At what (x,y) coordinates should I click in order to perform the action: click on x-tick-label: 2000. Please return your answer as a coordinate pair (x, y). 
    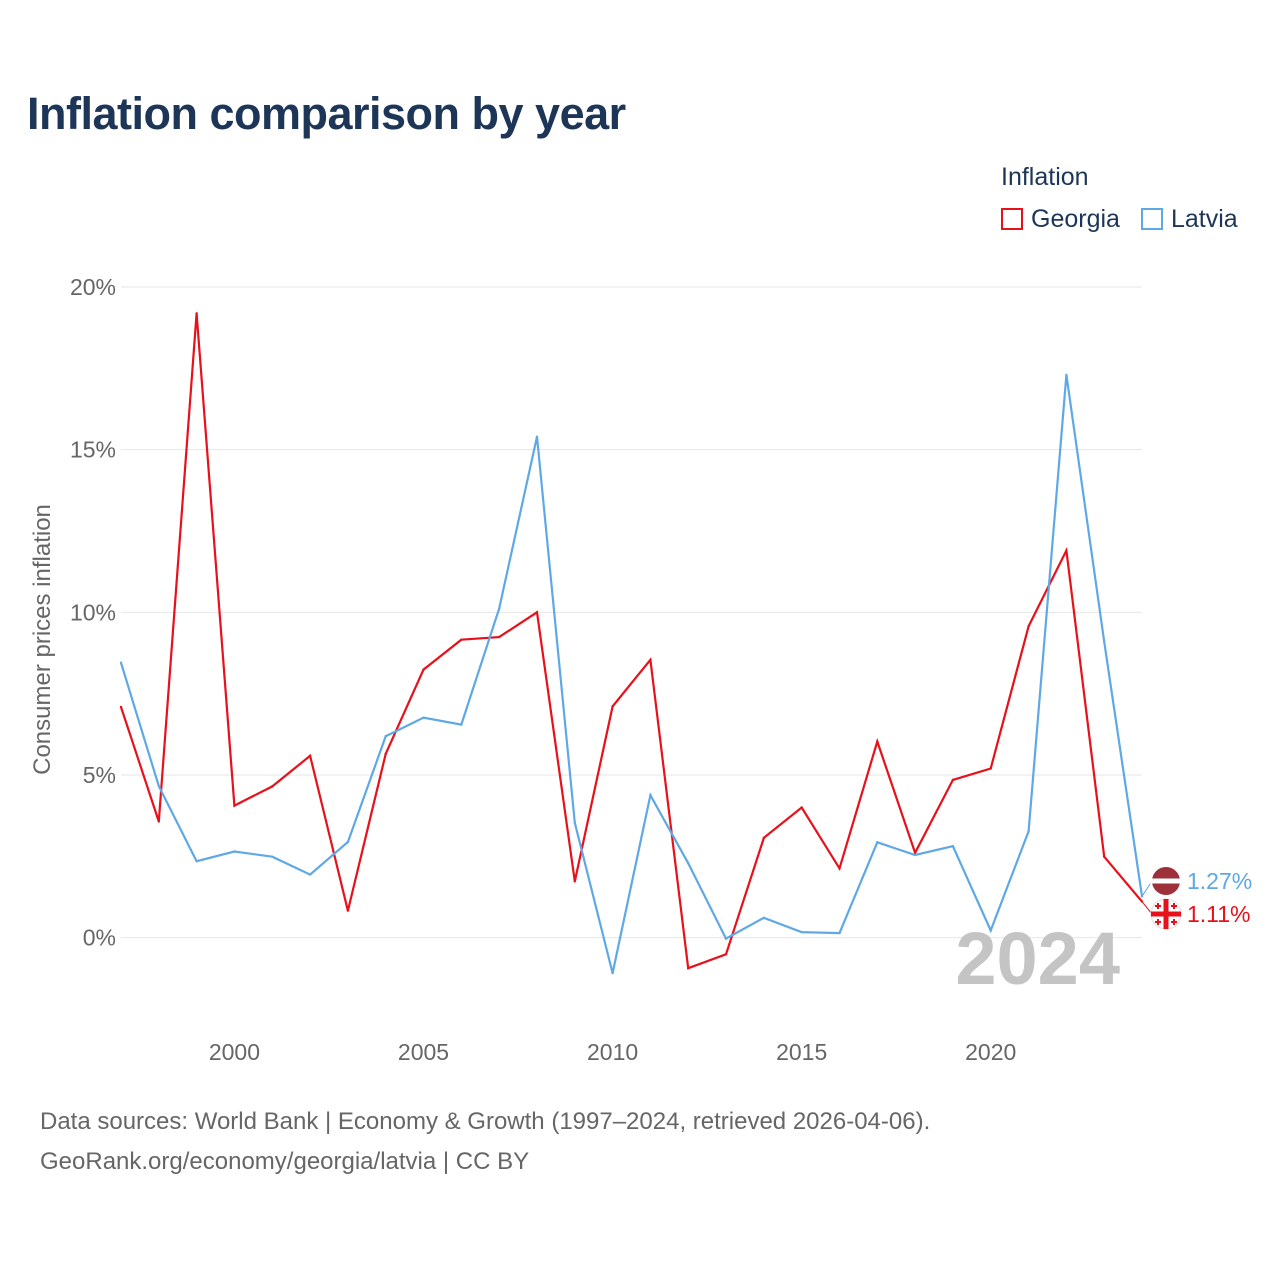
    Looking at the image, I should click on (234, 1052).